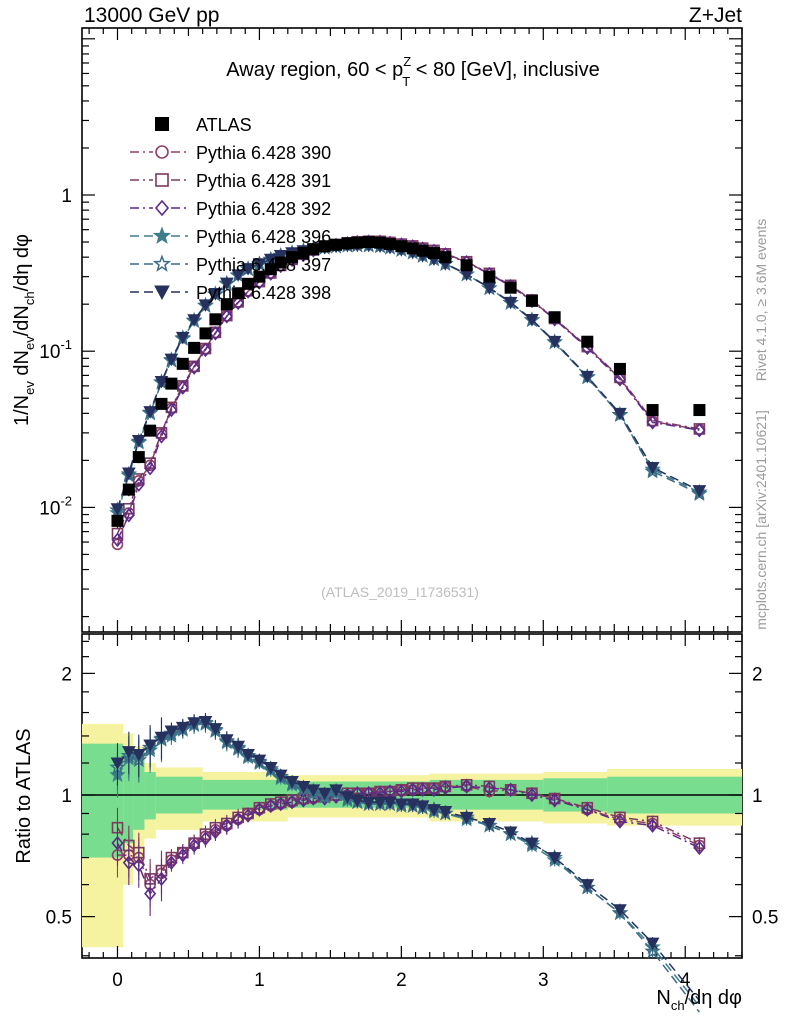 This screenshot has height=1024, width=786. What do you see at coordinates (128, 796) in the screenshot?
I see `ratio-uncertainty-band-inner` at bounding box center [128, 796].